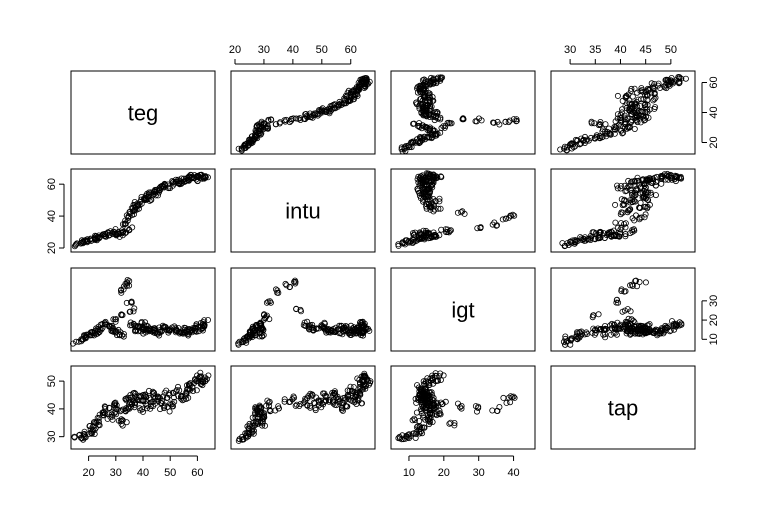  I want to click on tick-label: 50, so click(671, 50).